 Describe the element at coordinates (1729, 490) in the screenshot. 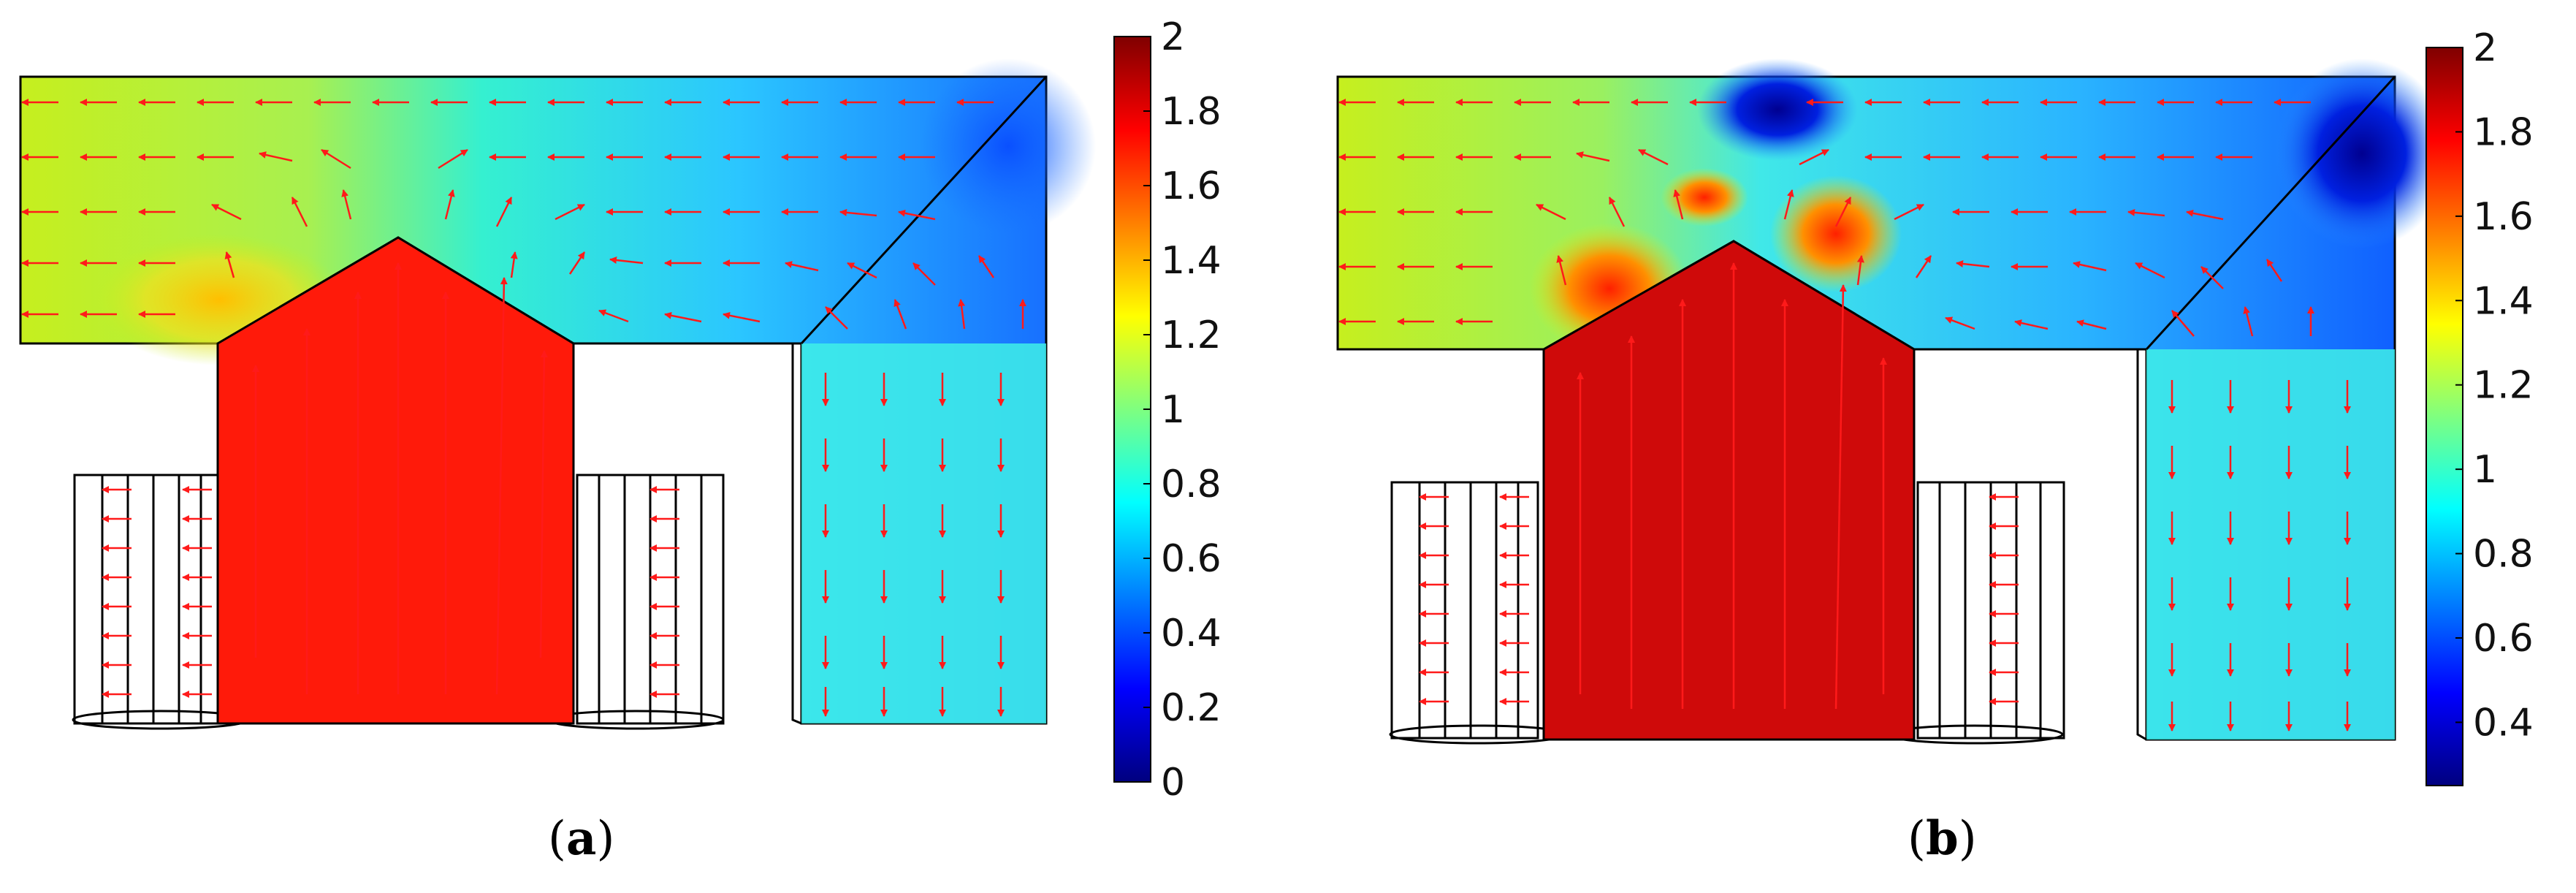

I see `pole-b` at that location.